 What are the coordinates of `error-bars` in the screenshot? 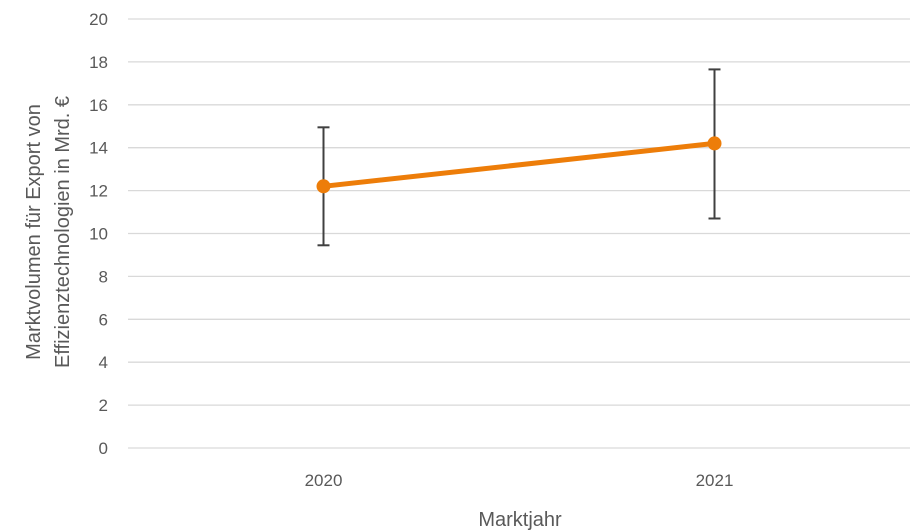 It's located at (519, 157).